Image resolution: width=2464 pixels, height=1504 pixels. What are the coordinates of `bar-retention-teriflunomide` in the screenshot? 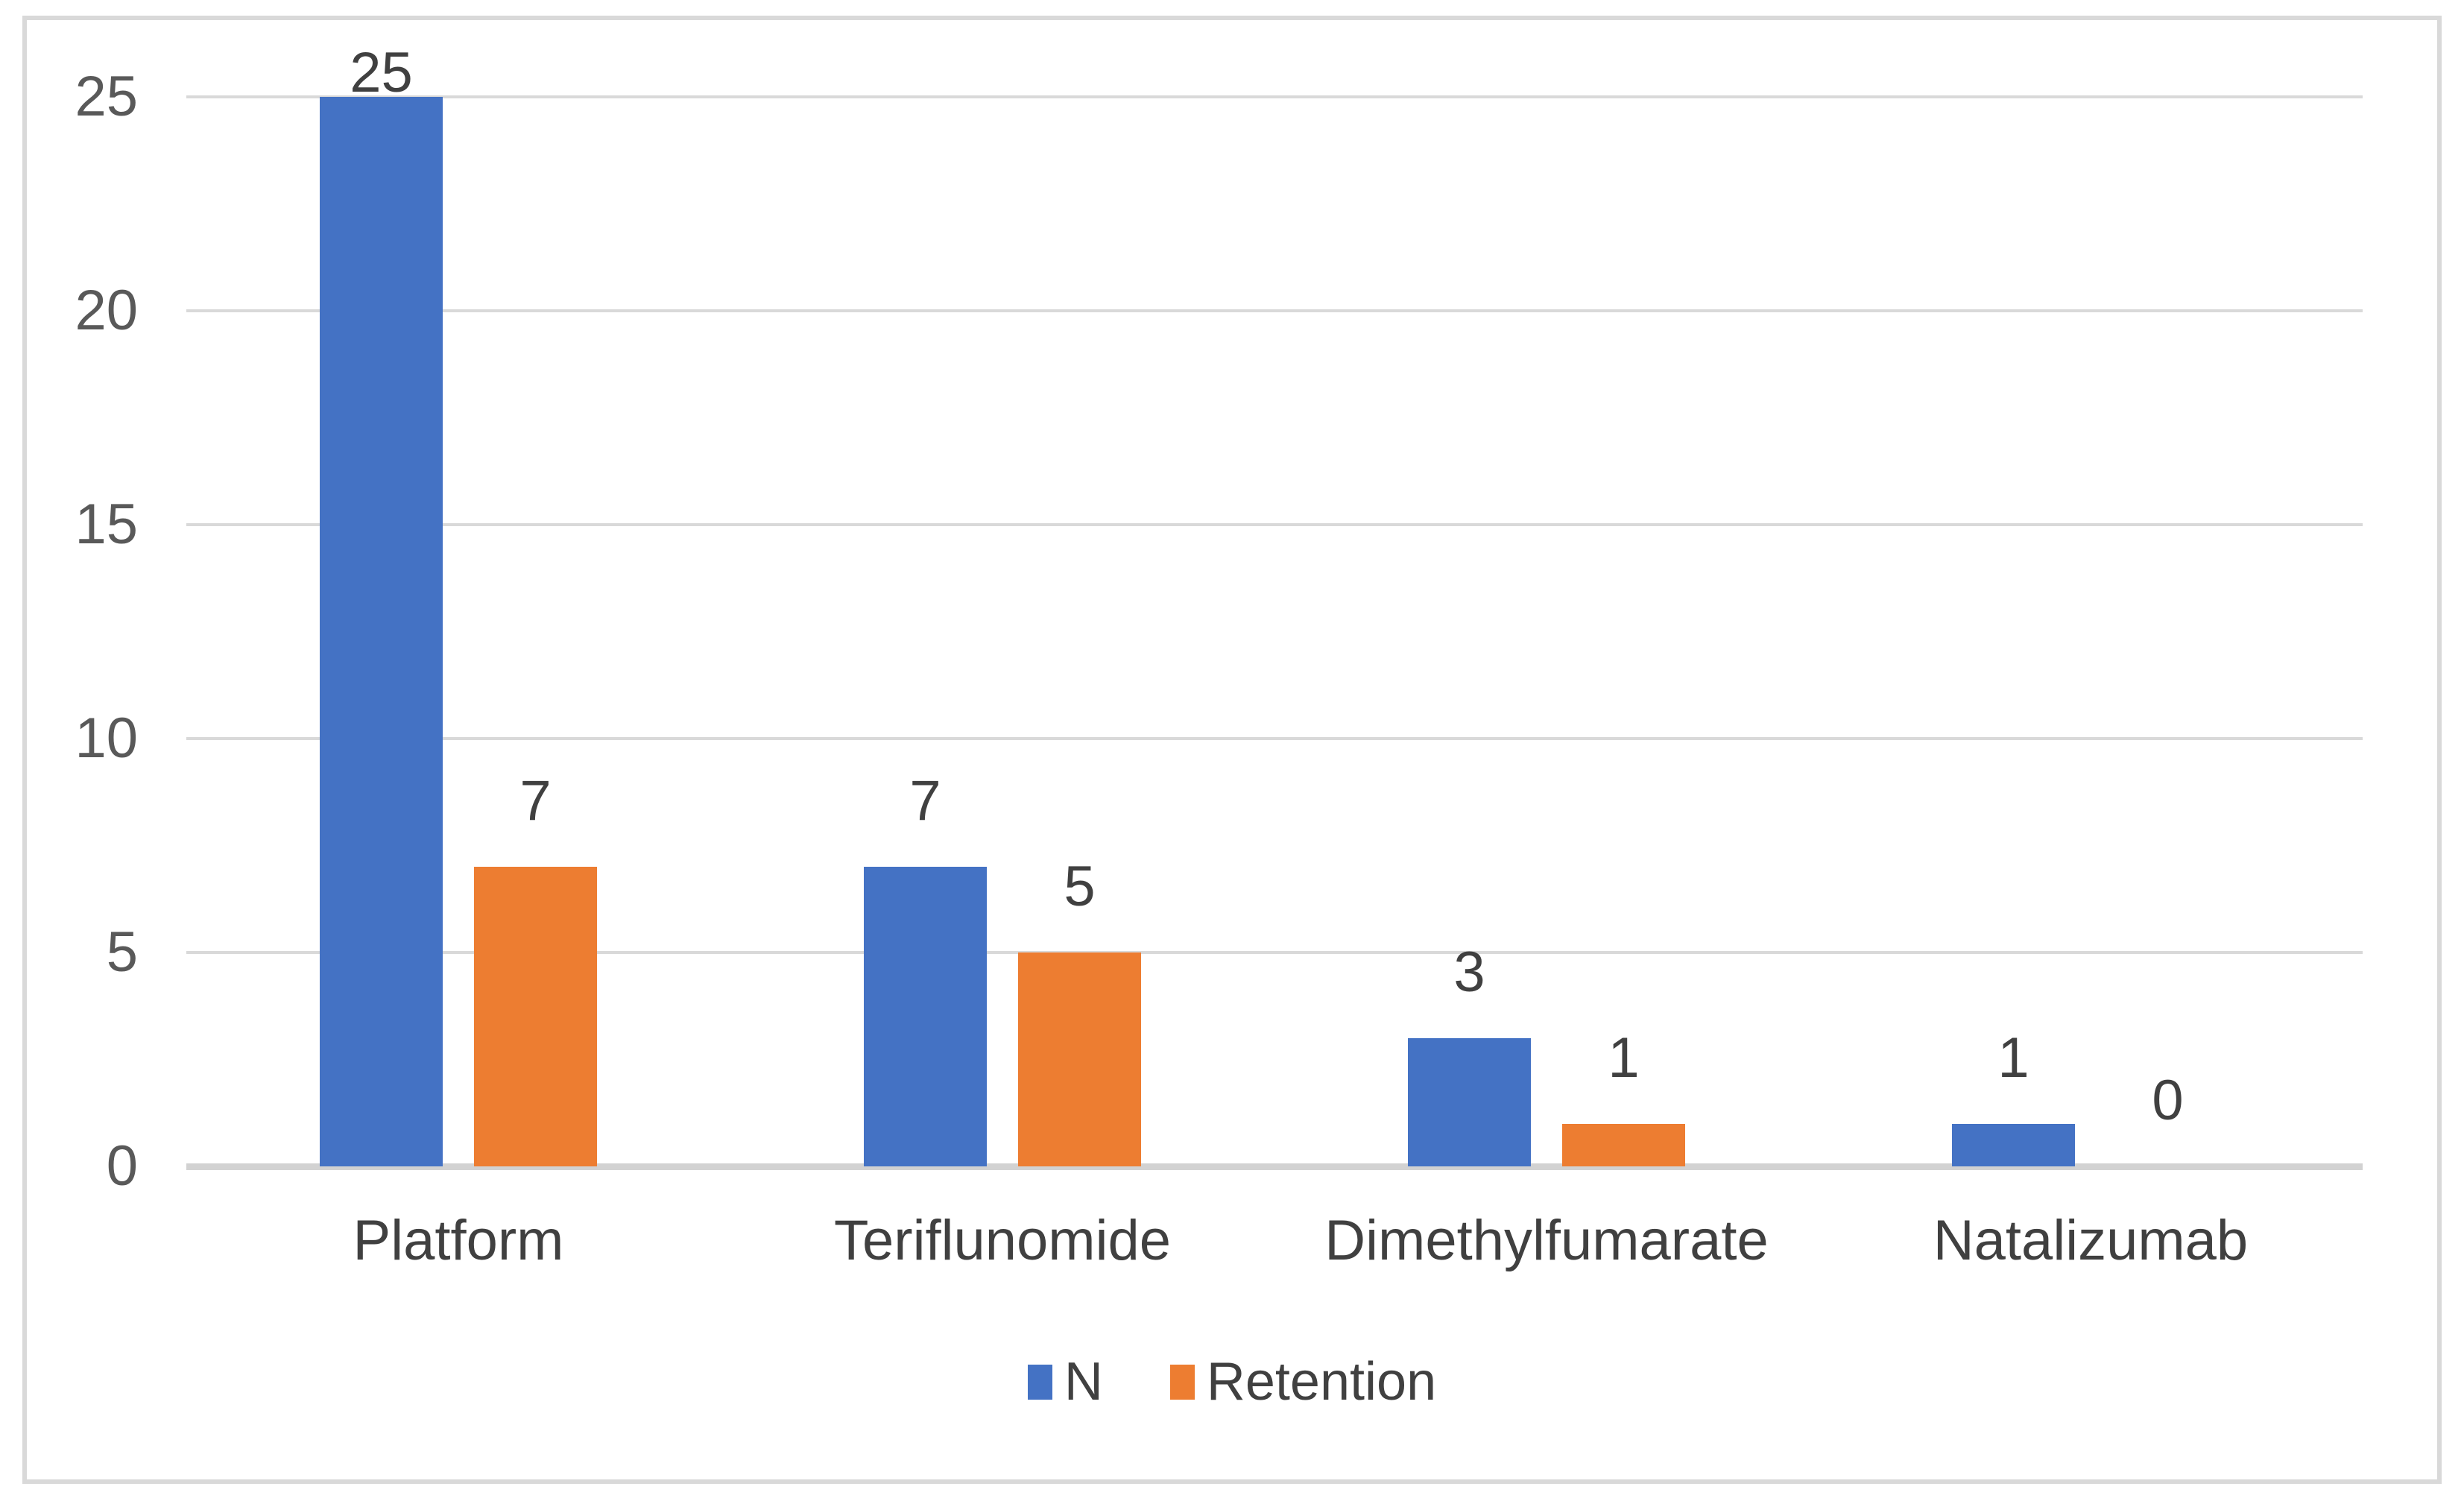 It's located at (1079, 1059).